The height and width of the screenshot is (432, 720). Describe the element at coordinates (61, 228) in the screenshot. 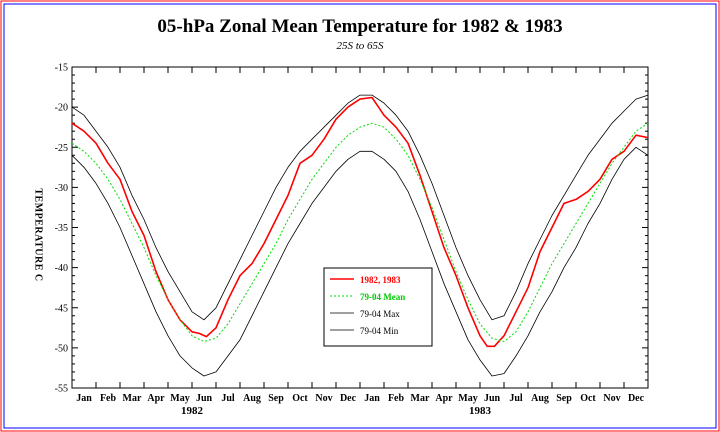

I see `y-tick-label: -35` at that location.